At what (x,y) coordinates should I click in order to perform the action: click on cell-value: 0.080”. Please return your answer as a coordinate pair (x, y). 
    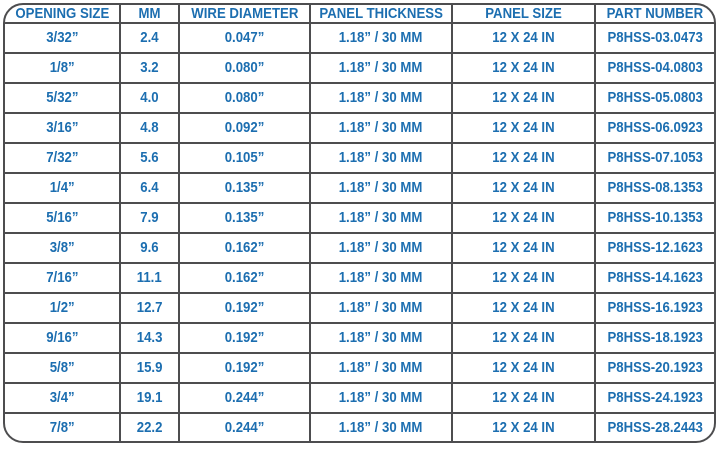
    Looking at the image, I should click on (244, 68).